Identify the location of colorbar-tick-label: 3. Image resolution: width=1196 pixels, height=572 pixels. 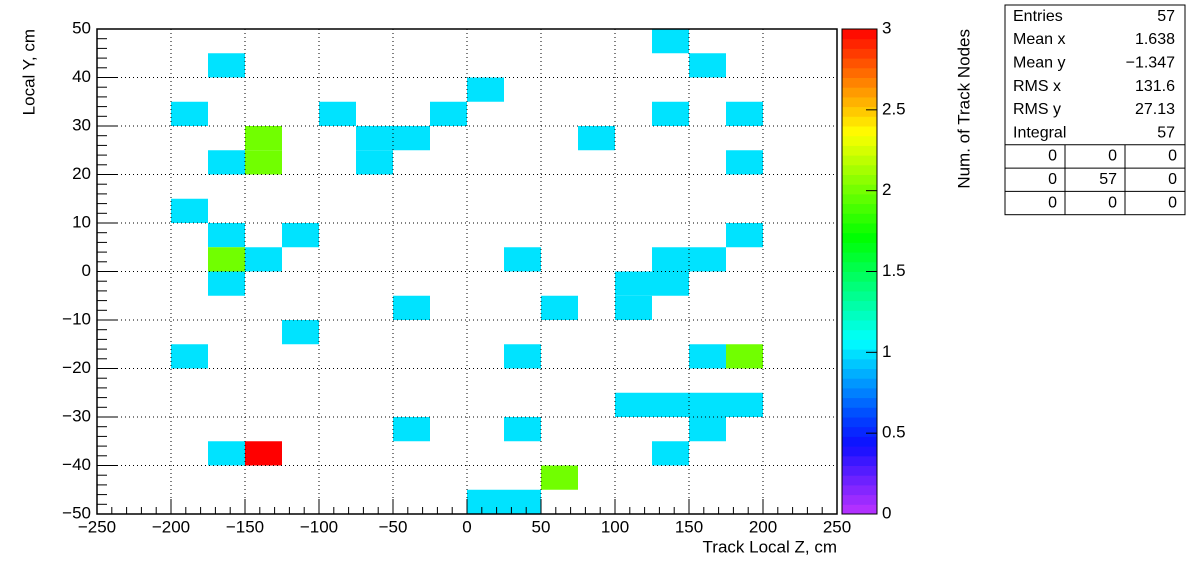
(886, 27).